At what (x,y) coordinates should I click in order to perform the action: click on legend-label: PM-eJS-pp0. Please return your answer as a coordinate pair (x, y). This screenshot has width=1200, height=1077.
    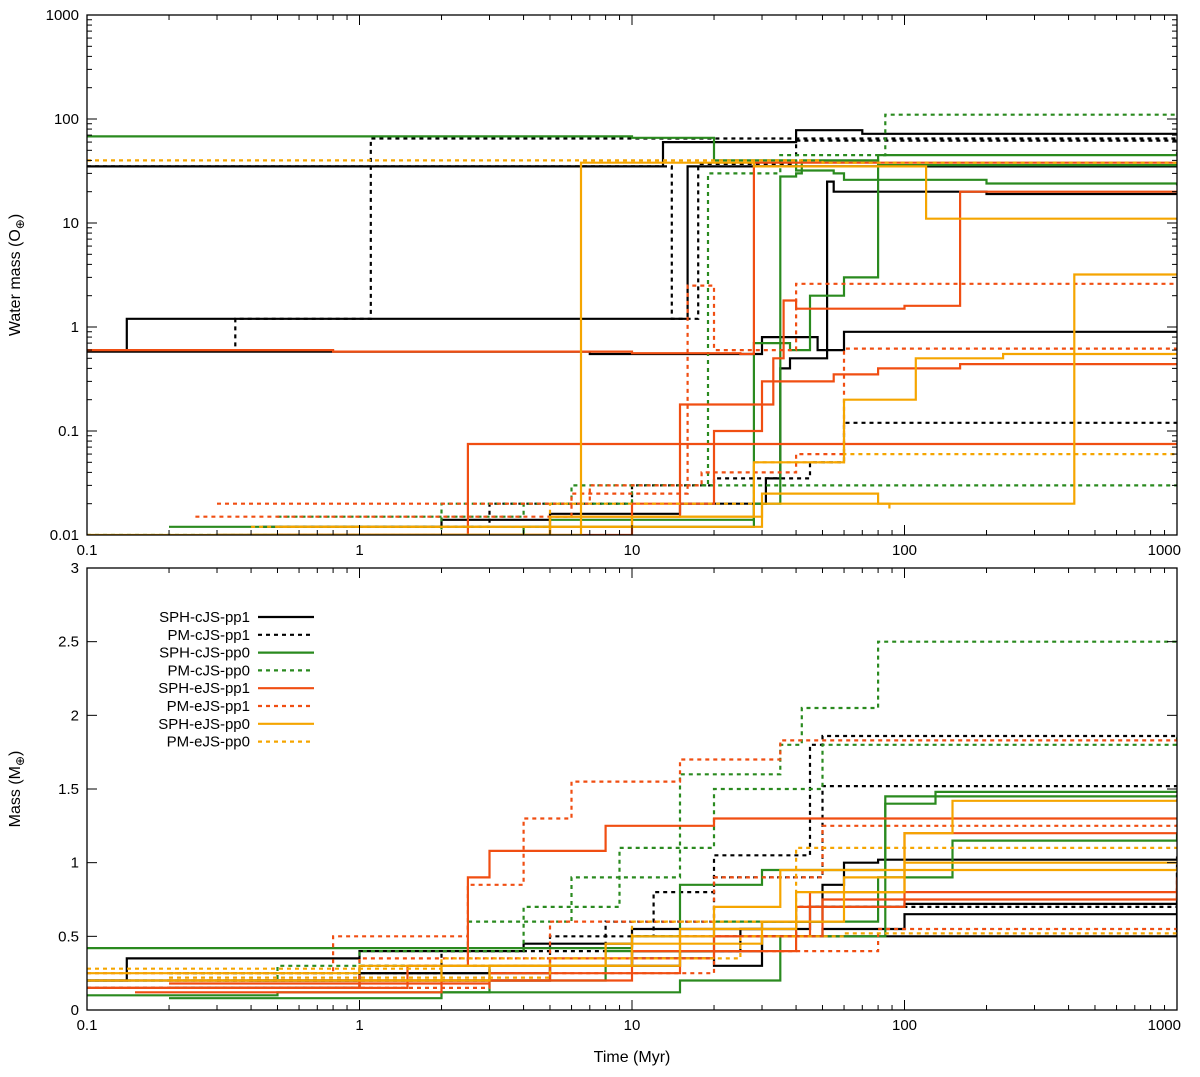
    Looking at the image, I should click on (208, 742).